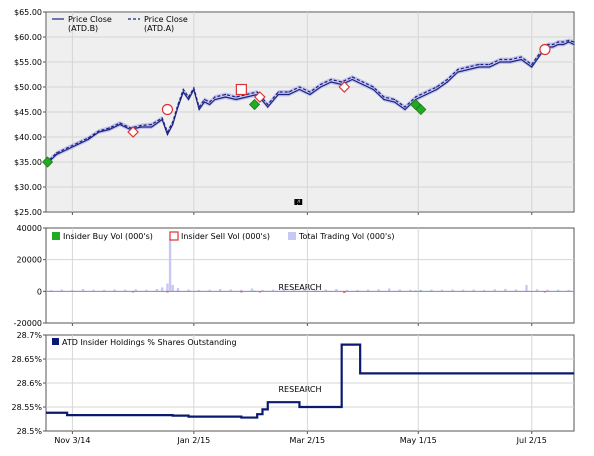 This screenshot has height=456, width=594. What do you see at coordinates (174, 236) in the screenshot?
I see `legend-swatch-sell` at bounding box center [174, 236].